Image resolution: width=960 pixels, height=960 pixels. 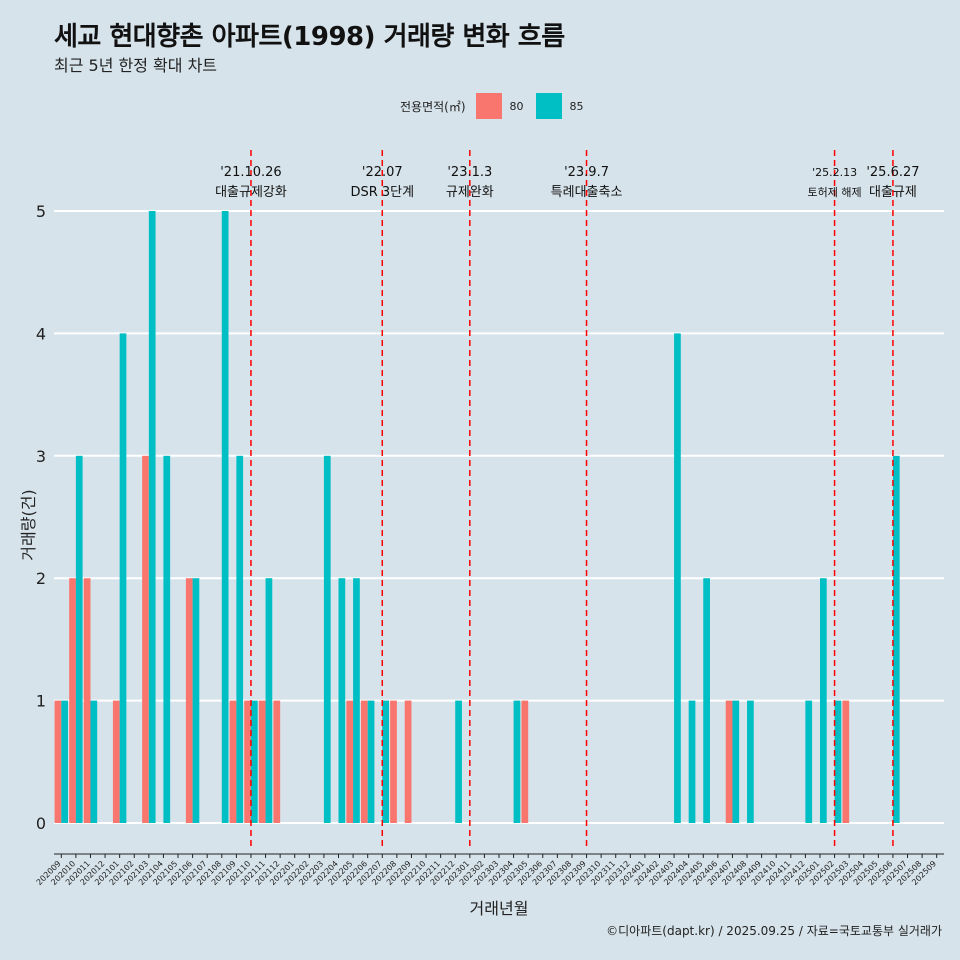 I want to click on x-axis-title: 거래년월, so click(x=499, y=908).